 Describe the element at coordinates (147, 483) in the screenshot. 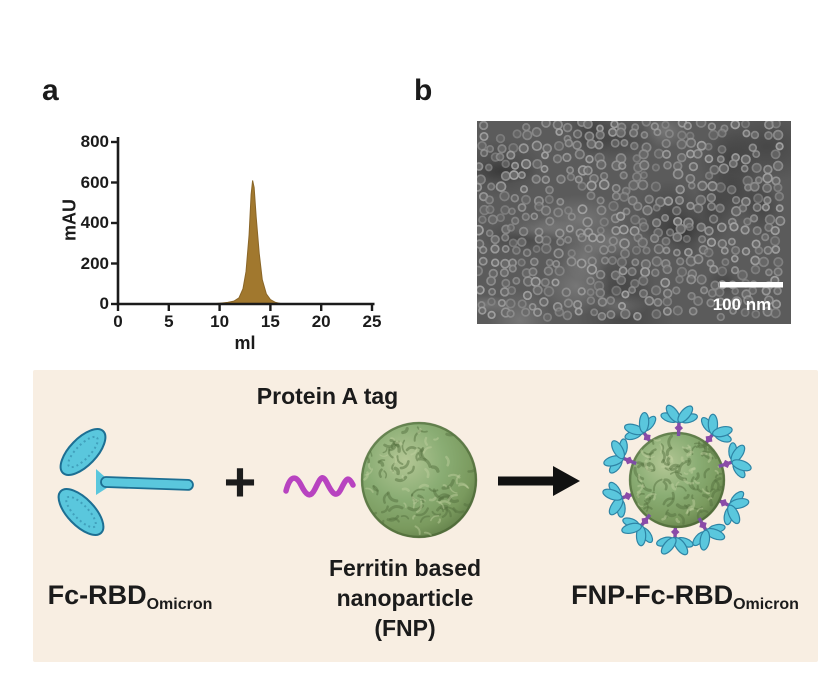

I see `antibody-stem` at that location.